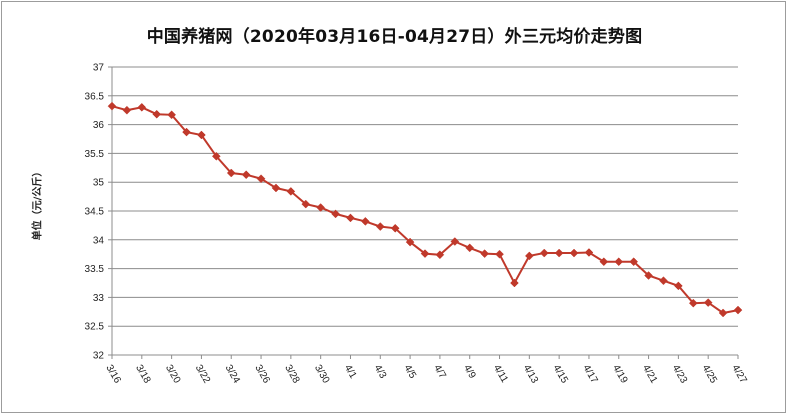 This screenshot has height=416, width=789. Describe the element at coordinates (409, 372) in the screenshot. I see `x-tick-label: 4/5` at that location.